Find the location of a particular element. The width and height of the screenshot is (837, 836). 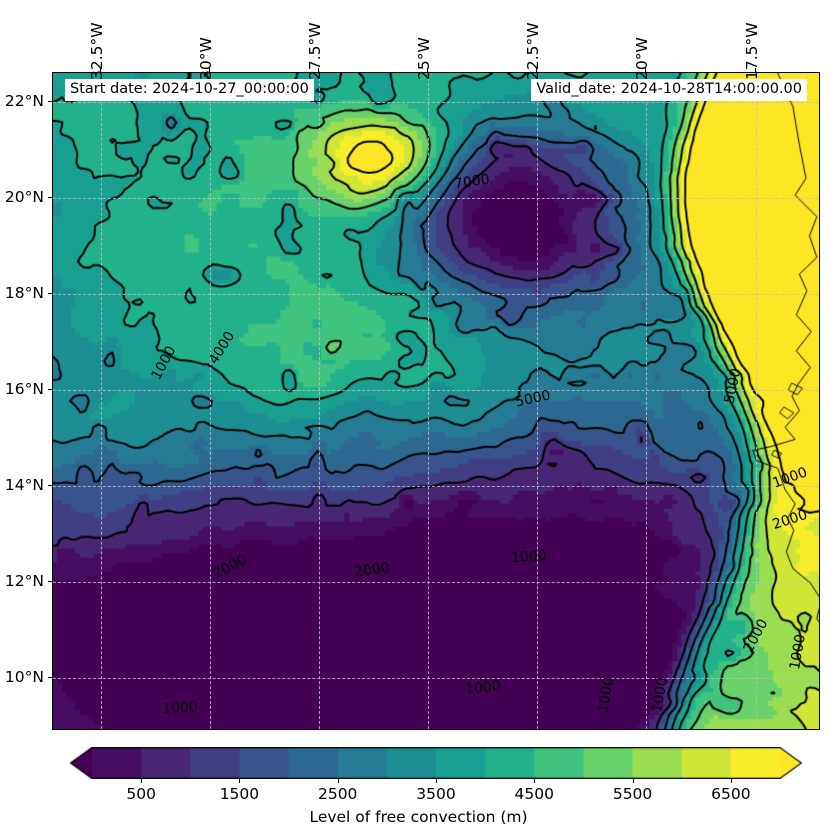

valid-date-banner: Valid_date: 2024-10-28T14:00:00.00 is located at coordinates (669, 90).